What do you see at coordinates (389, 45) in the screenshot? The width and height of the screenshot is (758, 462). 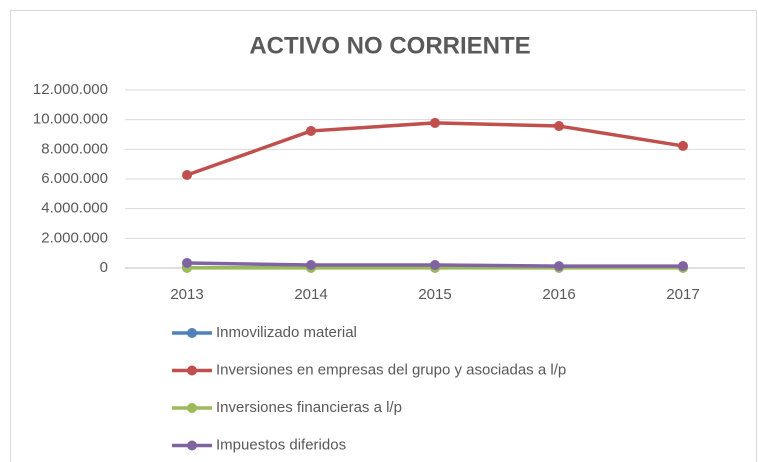 I see `chart-title: ACTIVO NO CORRIENTE` at bounding box center [389, 45].